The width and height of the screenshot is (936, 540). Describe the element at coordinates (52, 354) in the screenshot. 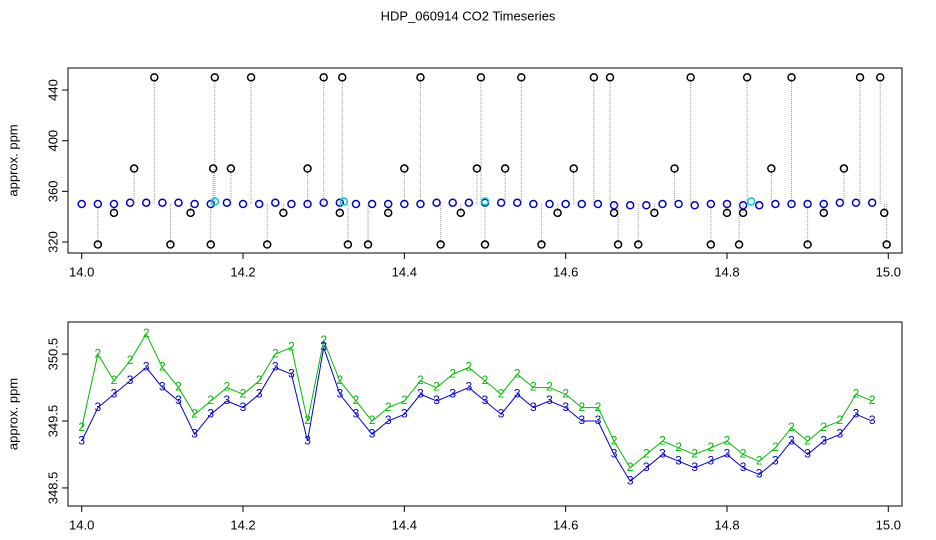

I see `y-tick-label: 350.5` at that location.